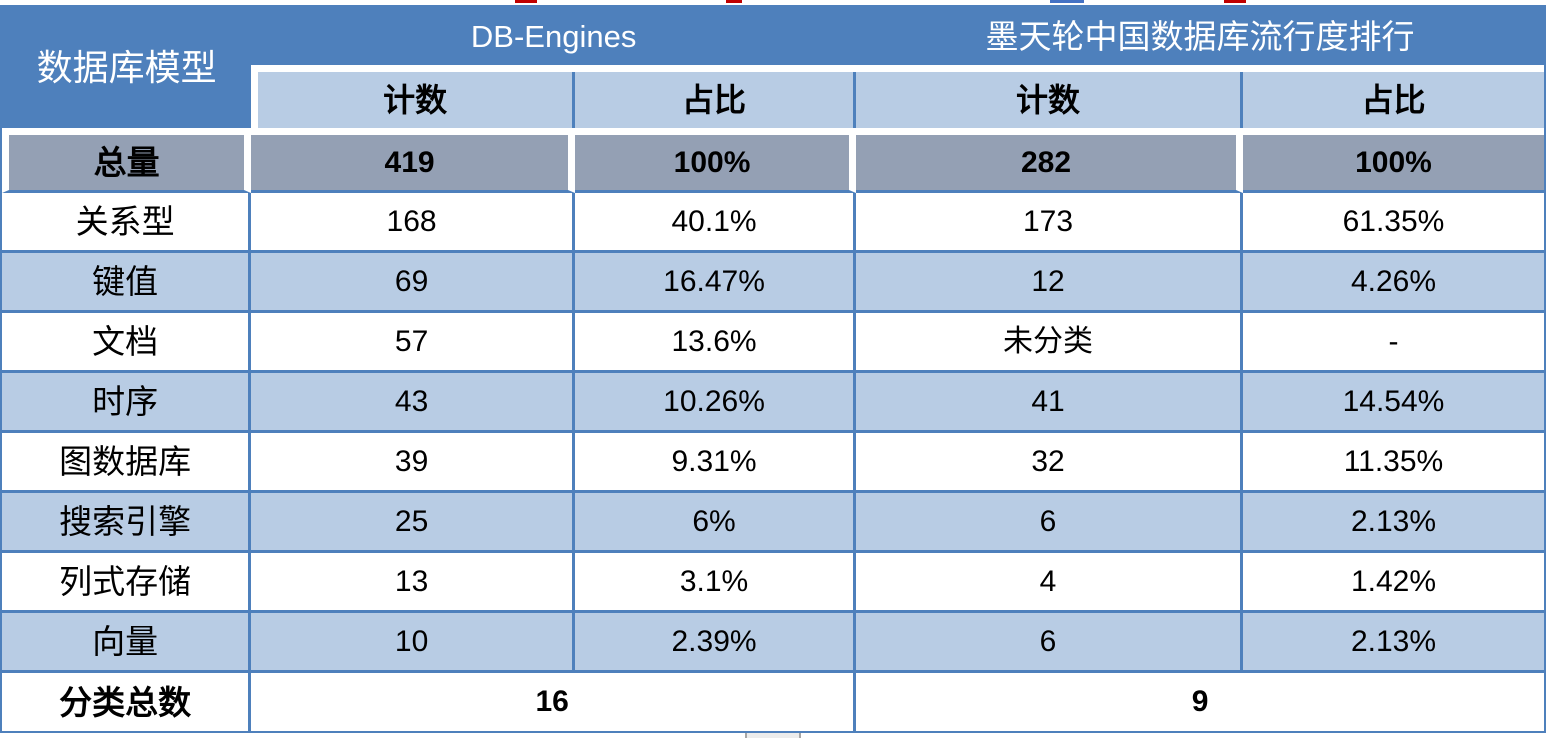 This screenshot has height=738, width=1547. I want to click on cell-value: 未分类, so click(1049, 343).